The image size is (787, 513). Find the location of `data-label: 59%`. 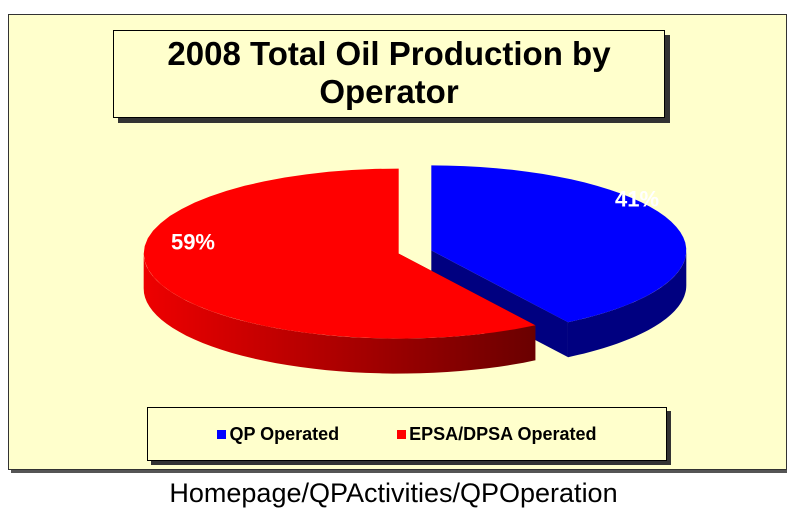

data-label: 59% is located at coordinates (193, 241).